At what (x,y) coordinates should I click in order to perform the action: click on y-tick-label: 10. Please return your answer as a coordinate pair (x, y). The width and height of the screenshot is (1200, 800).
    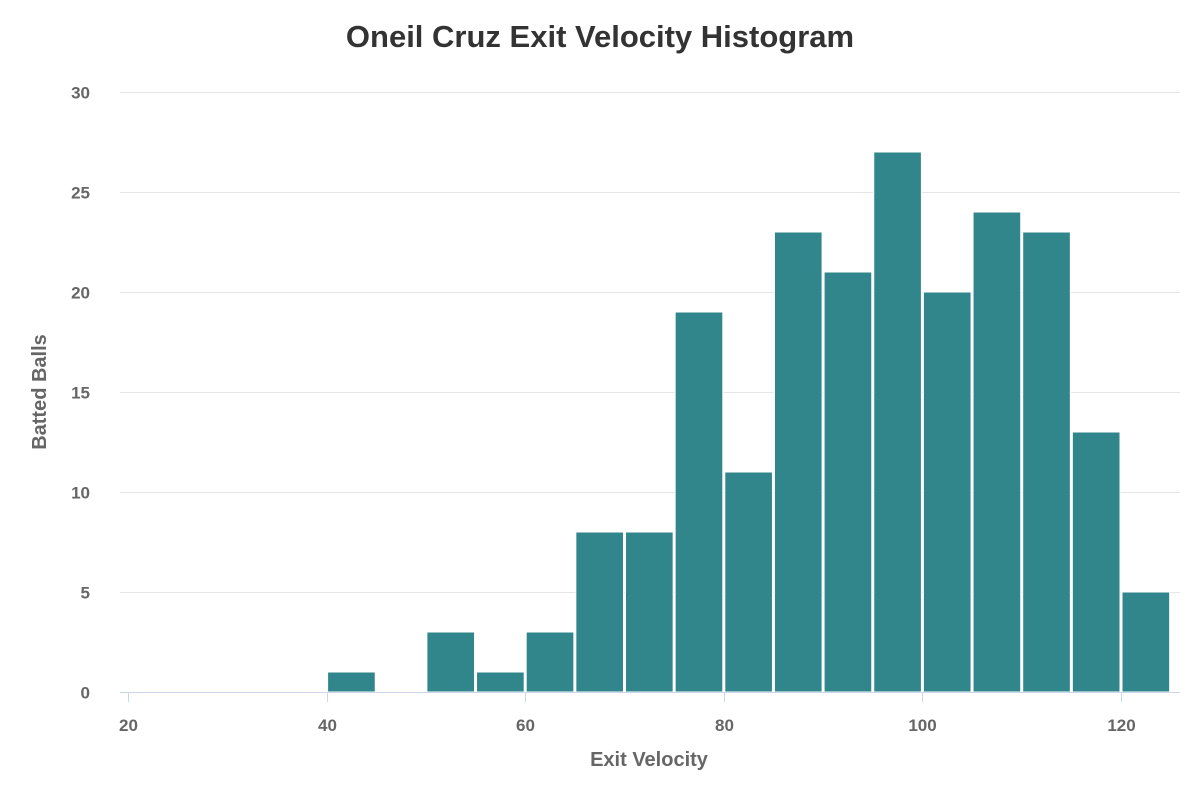
    Looking at the image, I should click on (80, 493).